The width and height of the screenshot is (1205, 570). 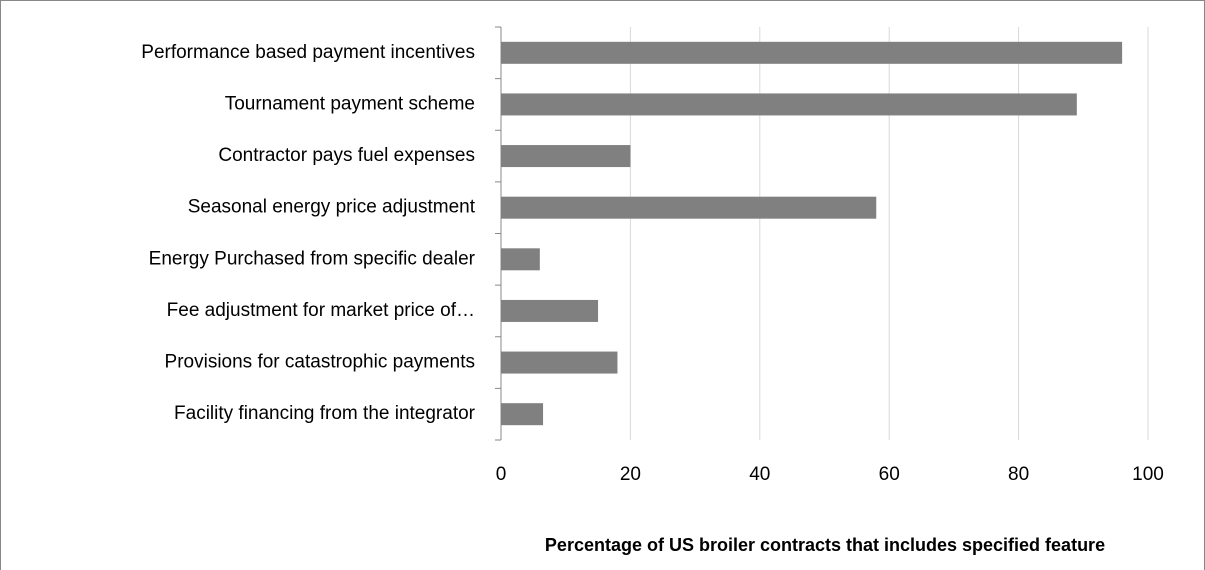 I want to click on y-tick-label: Energy Purchased from specific dealer, so click(x=312, y=258).